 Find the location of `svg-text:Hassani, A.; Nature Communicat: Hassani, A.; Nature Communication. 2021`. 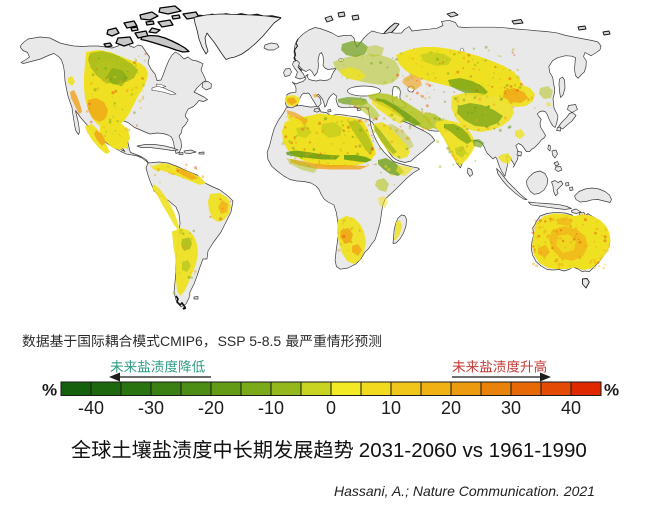

svg-text:Hassani, A.; Nature Communicat: Hassani, A.; Nature Communication. 2021 is located at coordinates (464, 491).